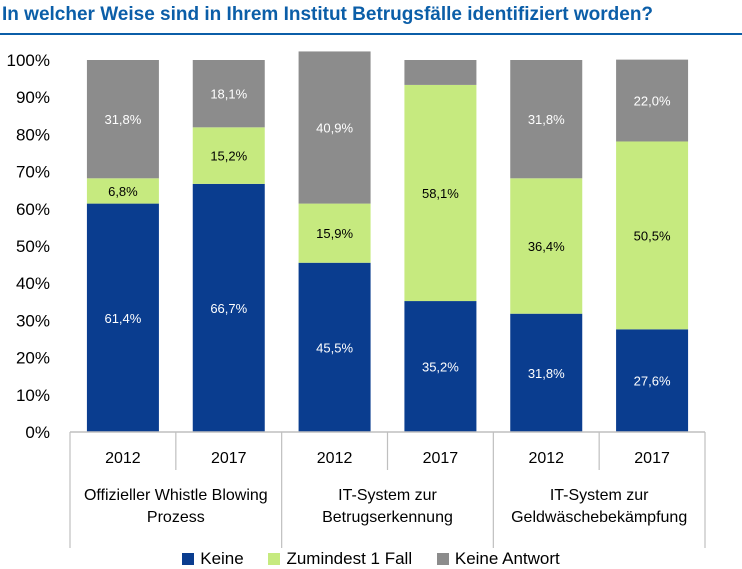 This screenshot has height=569, width=742. What do you see at coordinates (33, 246) in the screenshot?
I see `y-tick-label: 50%` at bounding box center [33, 246].